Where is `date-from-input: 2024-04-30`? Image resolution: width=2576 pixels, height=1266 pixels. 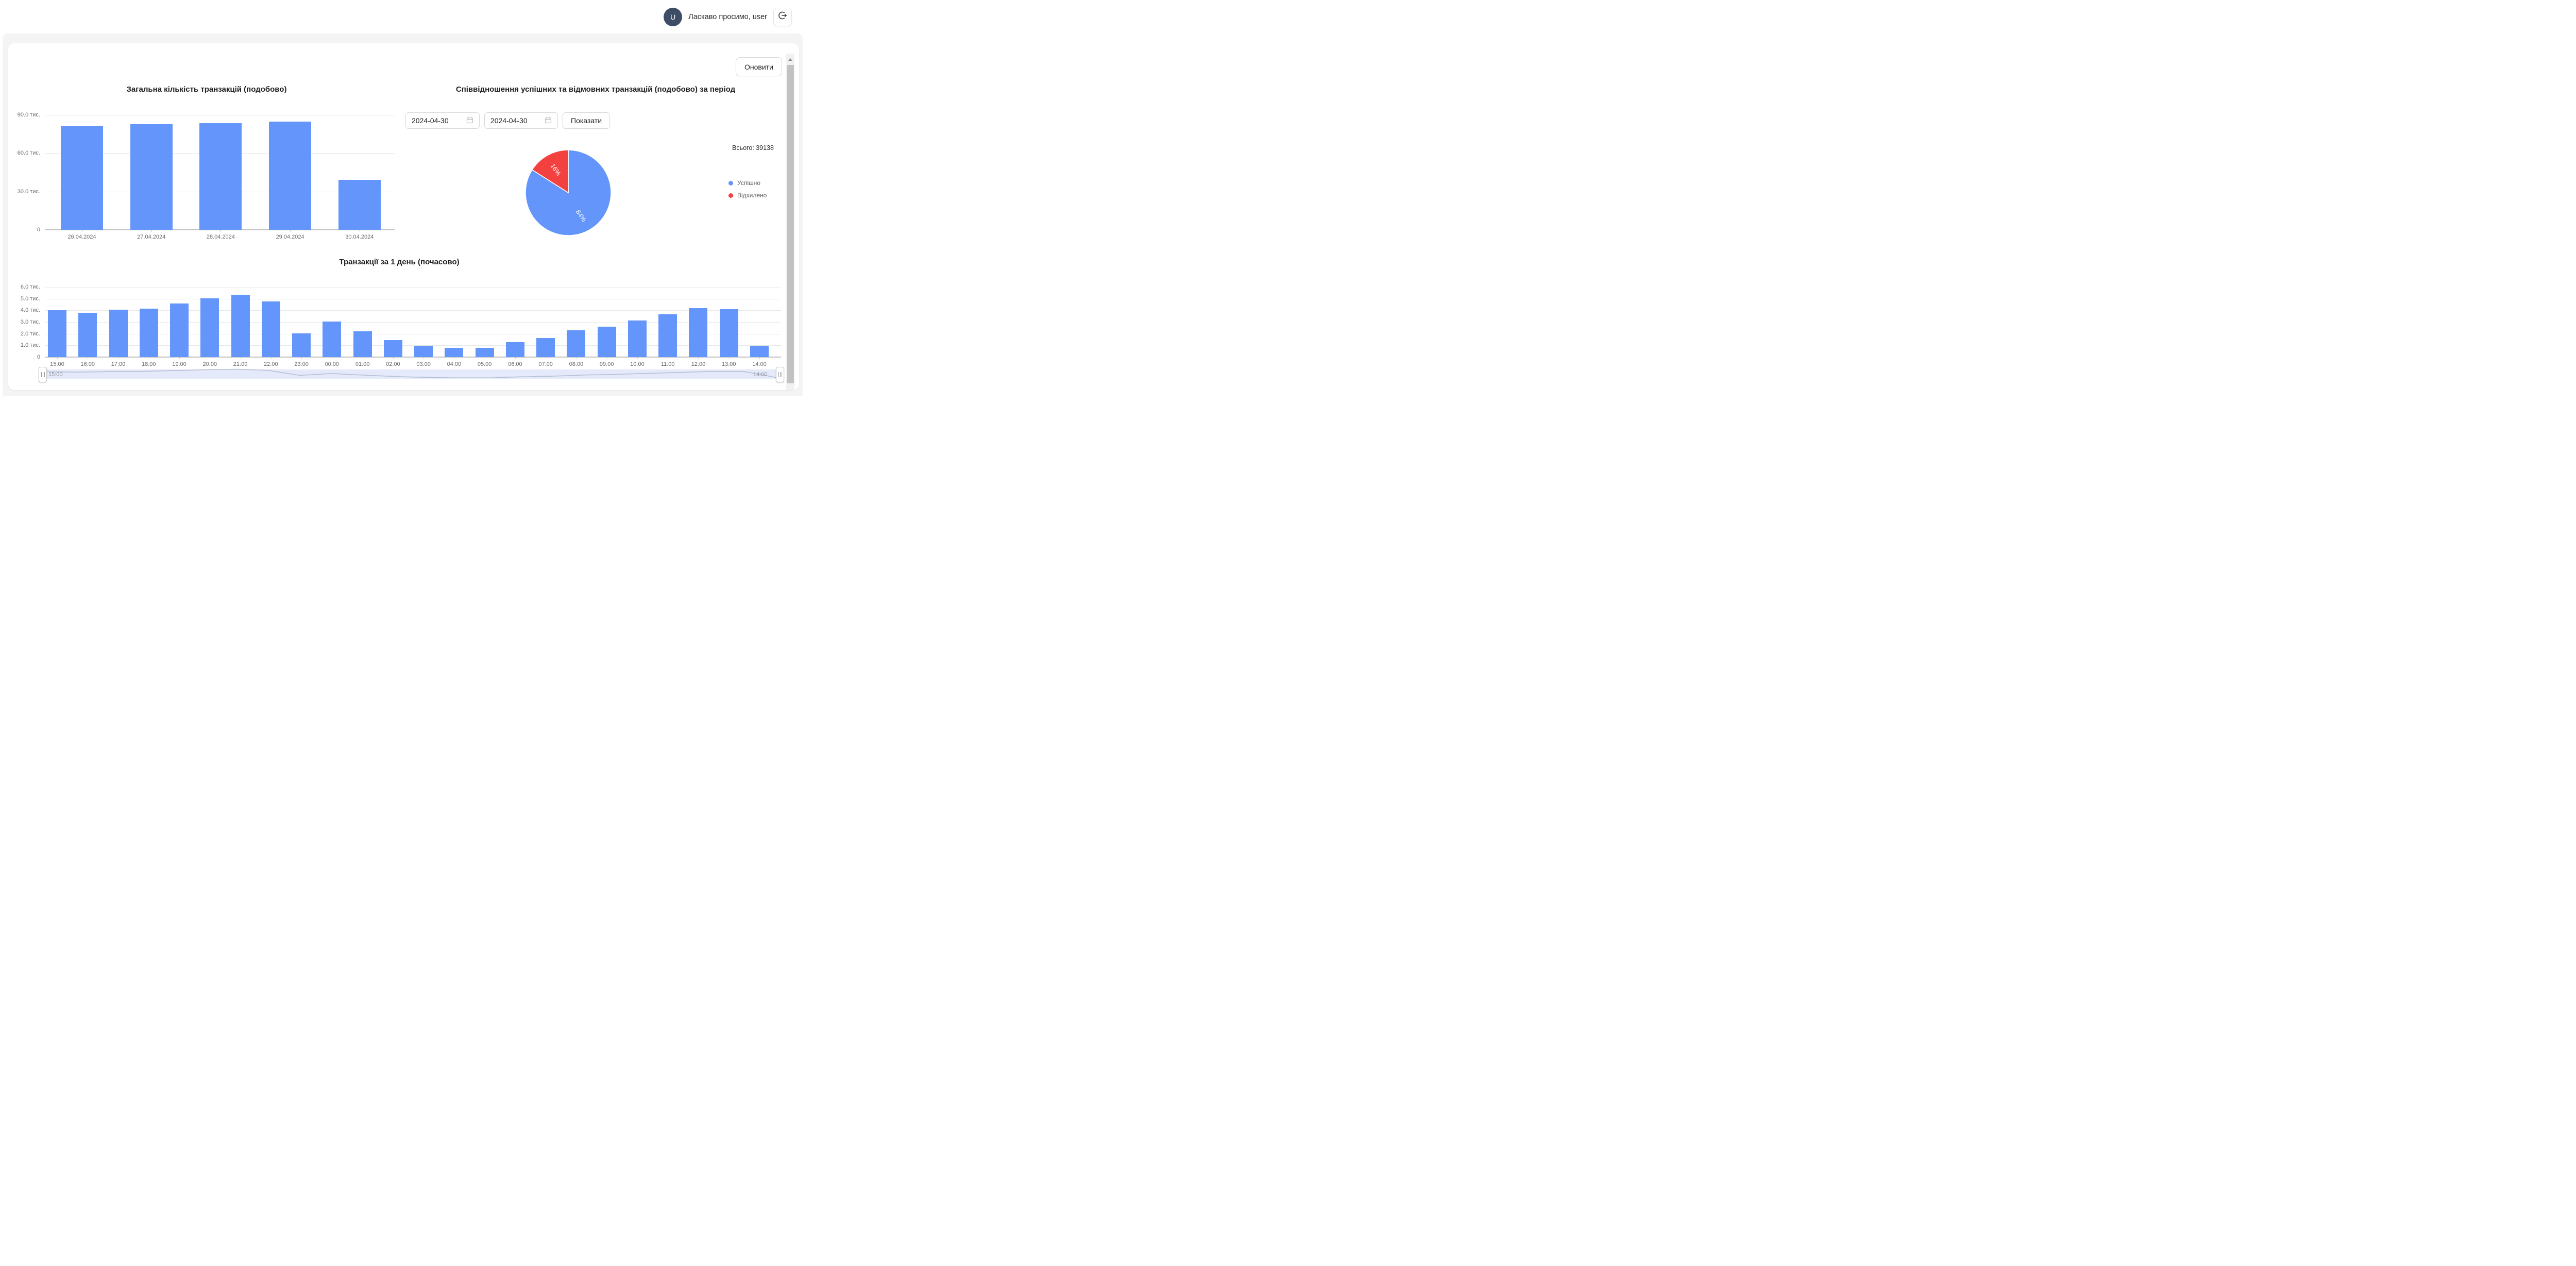 date-from-input: 2024-04-30 is located at coordinates (442, 120).